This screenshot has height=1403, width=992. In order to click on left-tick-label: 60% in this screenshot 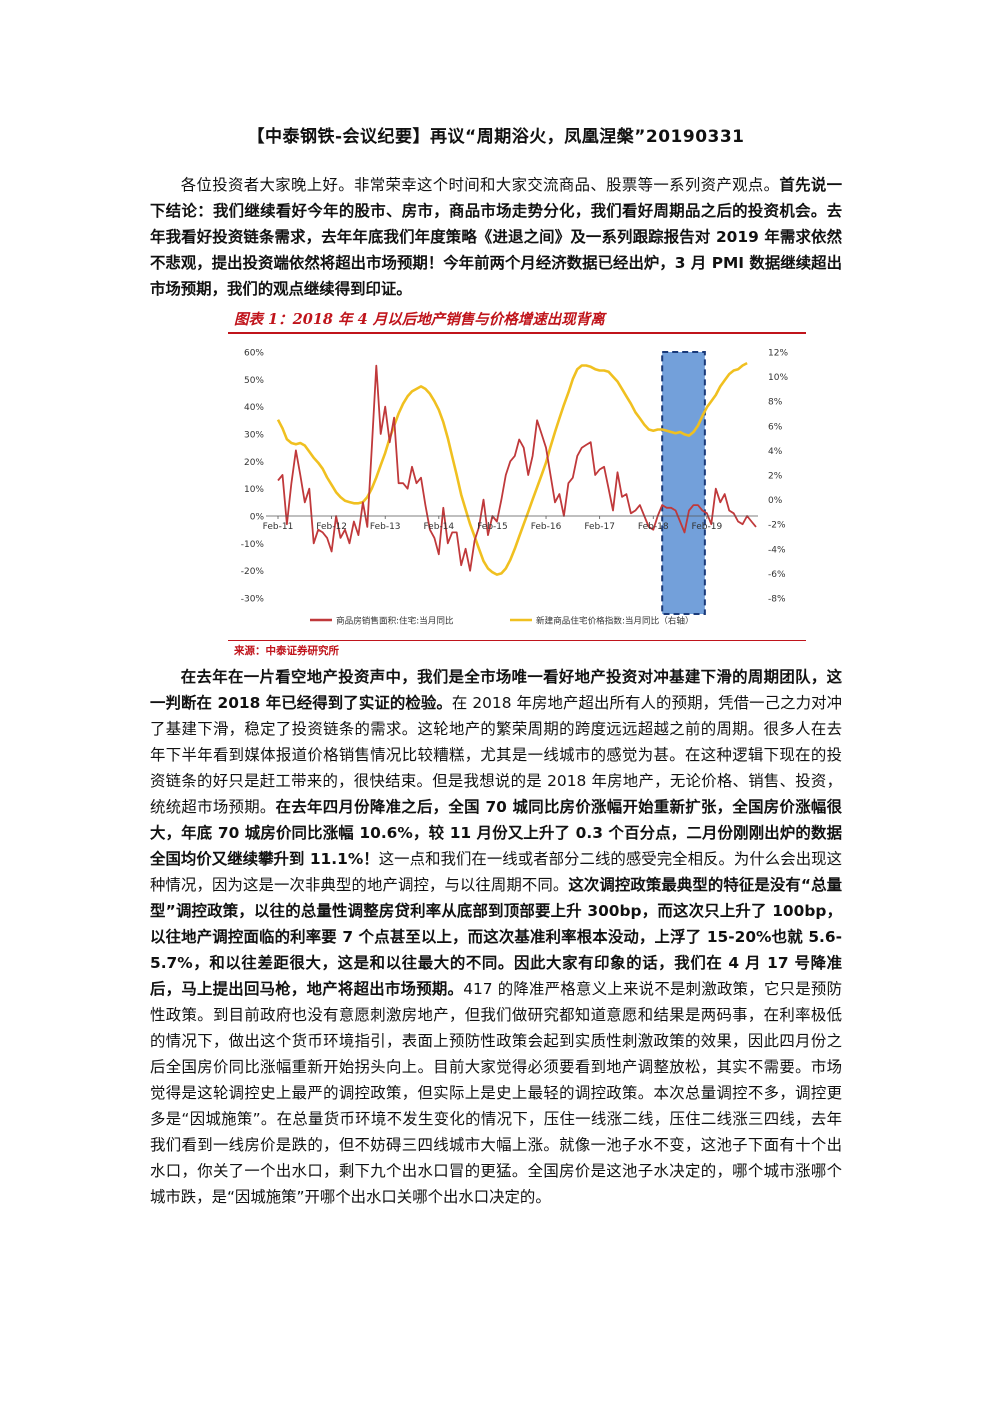, I will do `click(254, 354)`.